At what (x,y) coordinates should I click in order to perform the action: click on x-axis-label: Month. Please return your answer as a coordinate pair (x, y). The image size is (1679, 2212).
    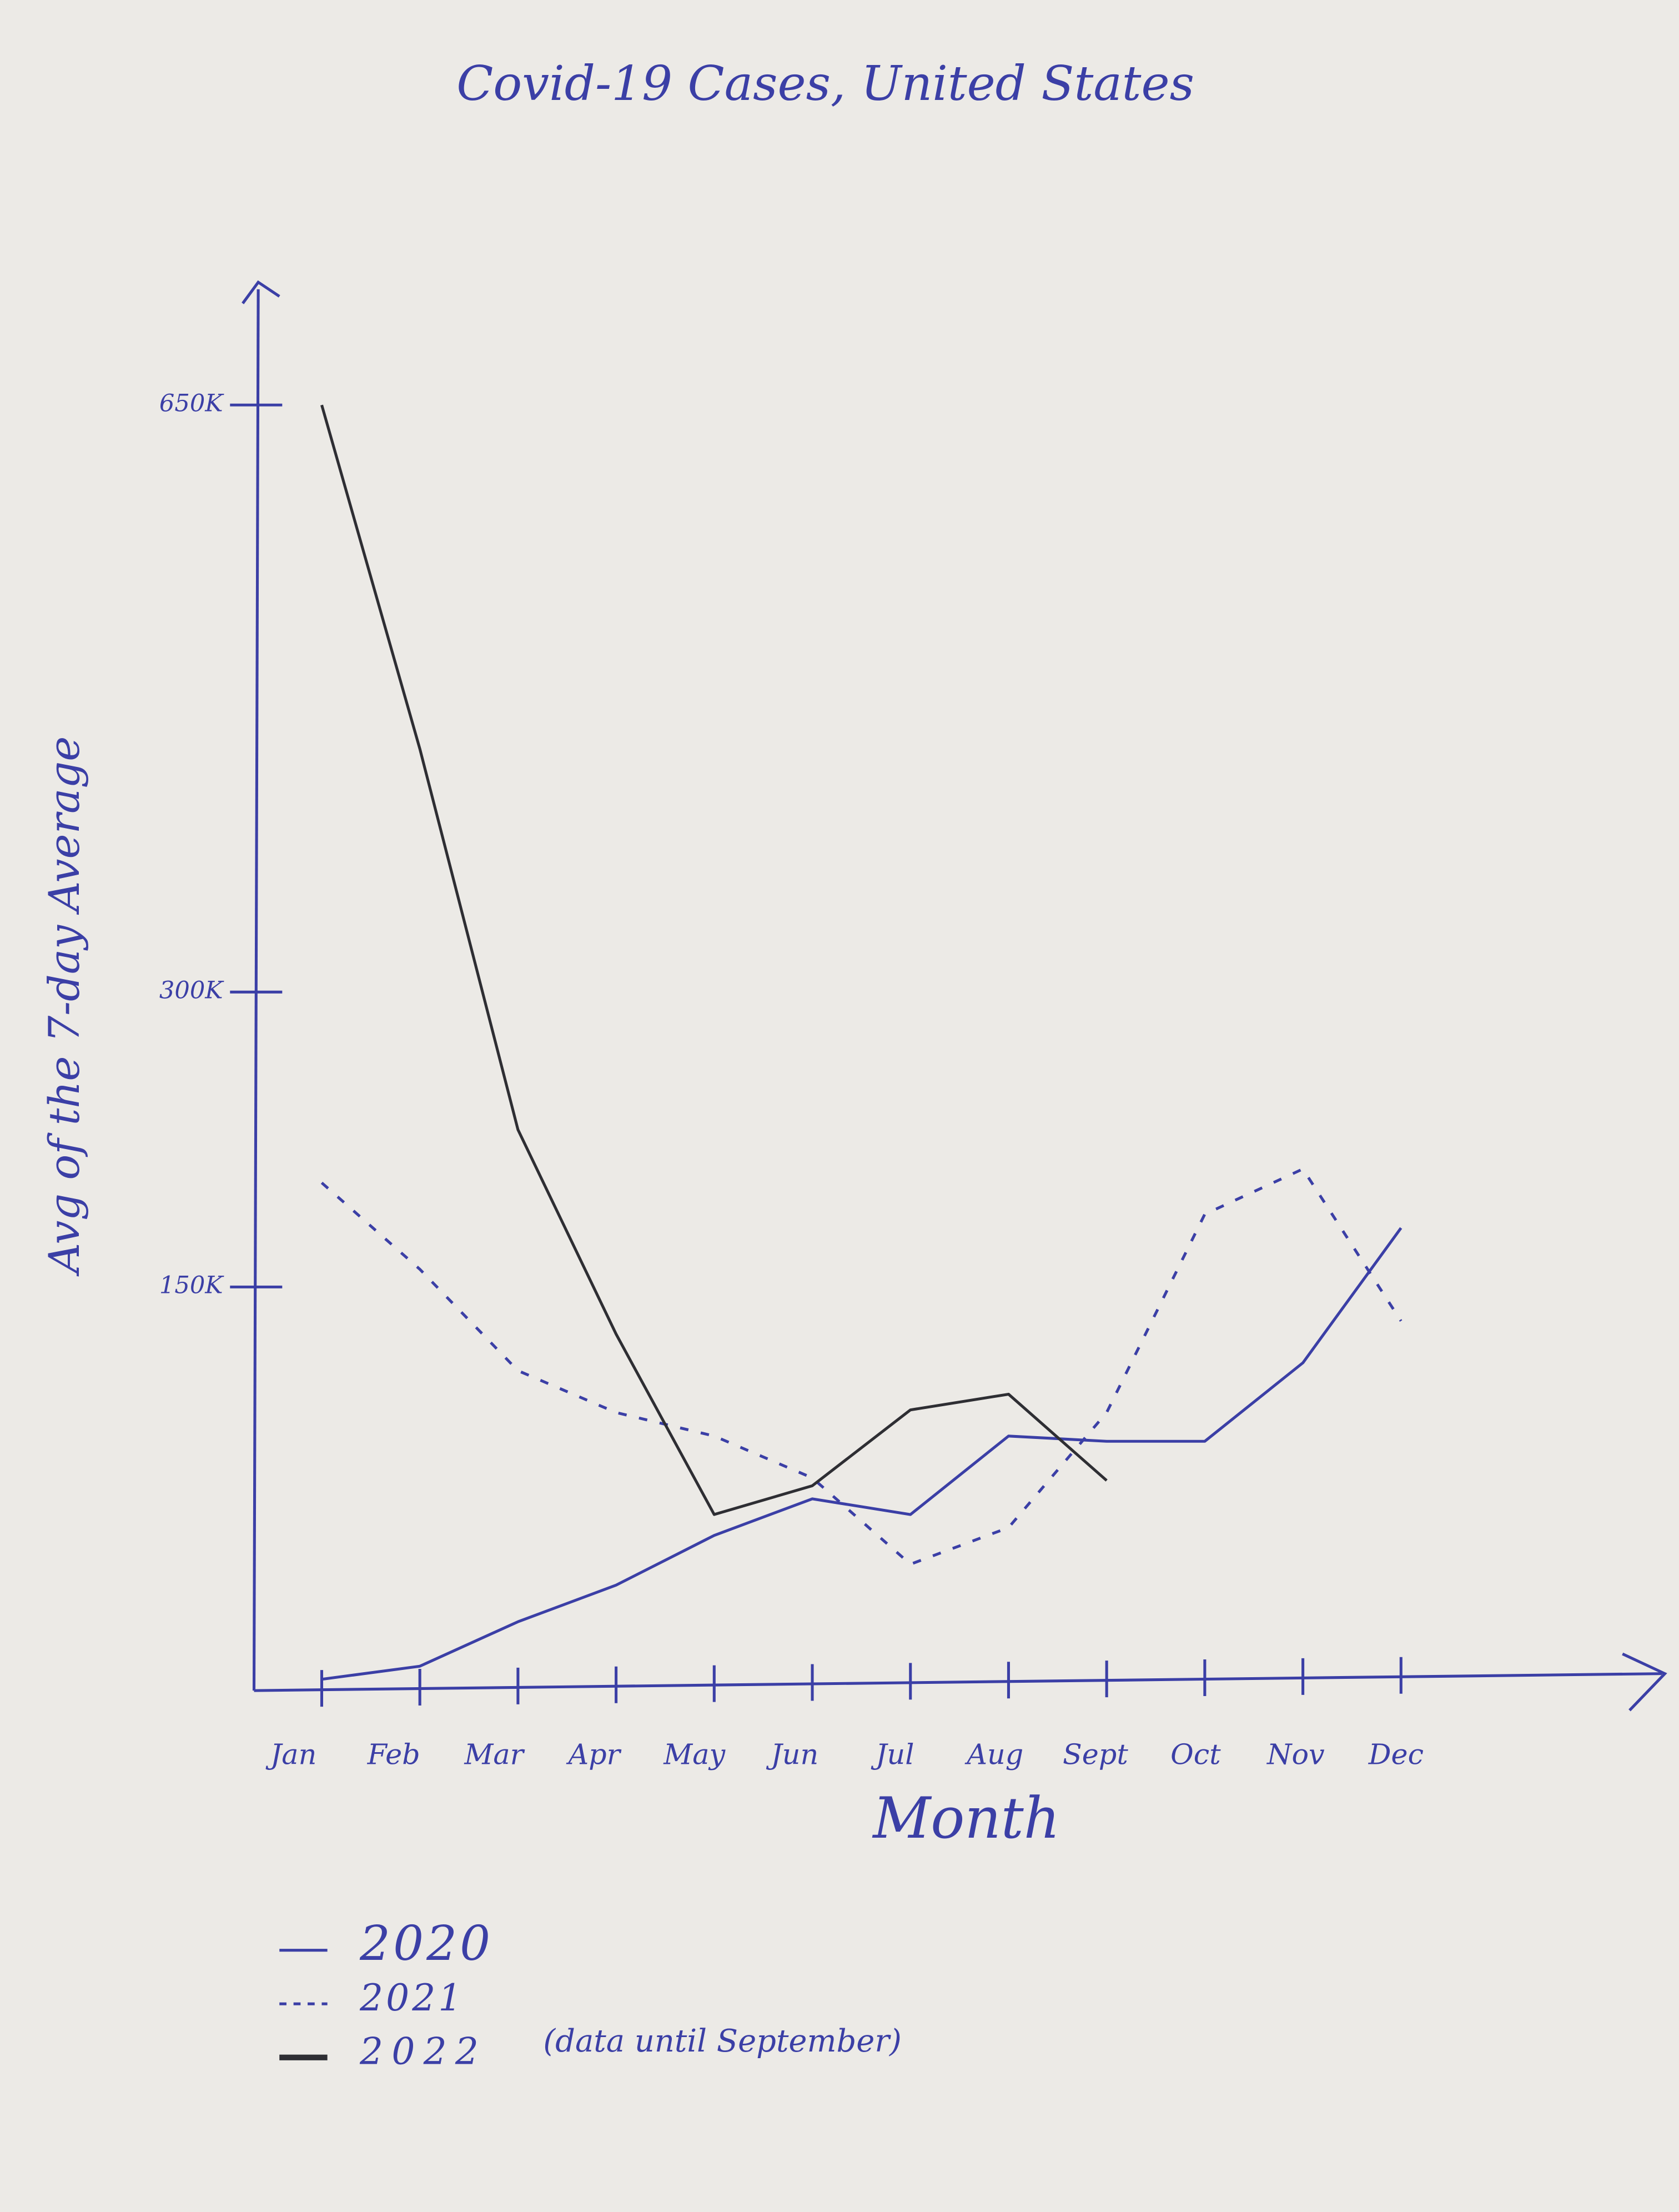
    Looking at the image, I should click on (966, 1818).